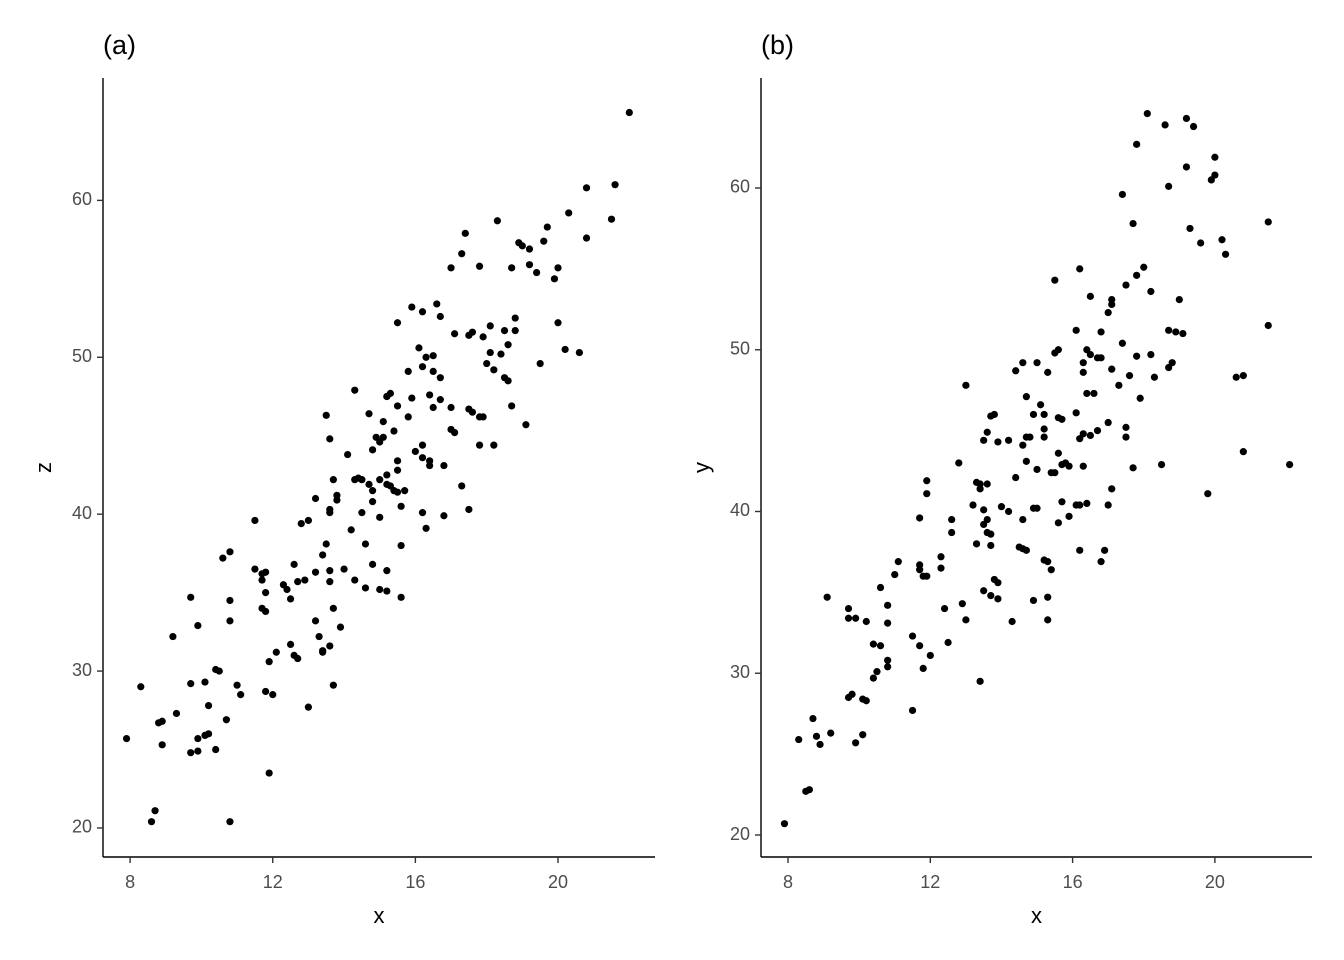 Image resolution: width=1344 pixels, height=960 pixels. I want to click on y-tick-label: 50, so click(740, 348).